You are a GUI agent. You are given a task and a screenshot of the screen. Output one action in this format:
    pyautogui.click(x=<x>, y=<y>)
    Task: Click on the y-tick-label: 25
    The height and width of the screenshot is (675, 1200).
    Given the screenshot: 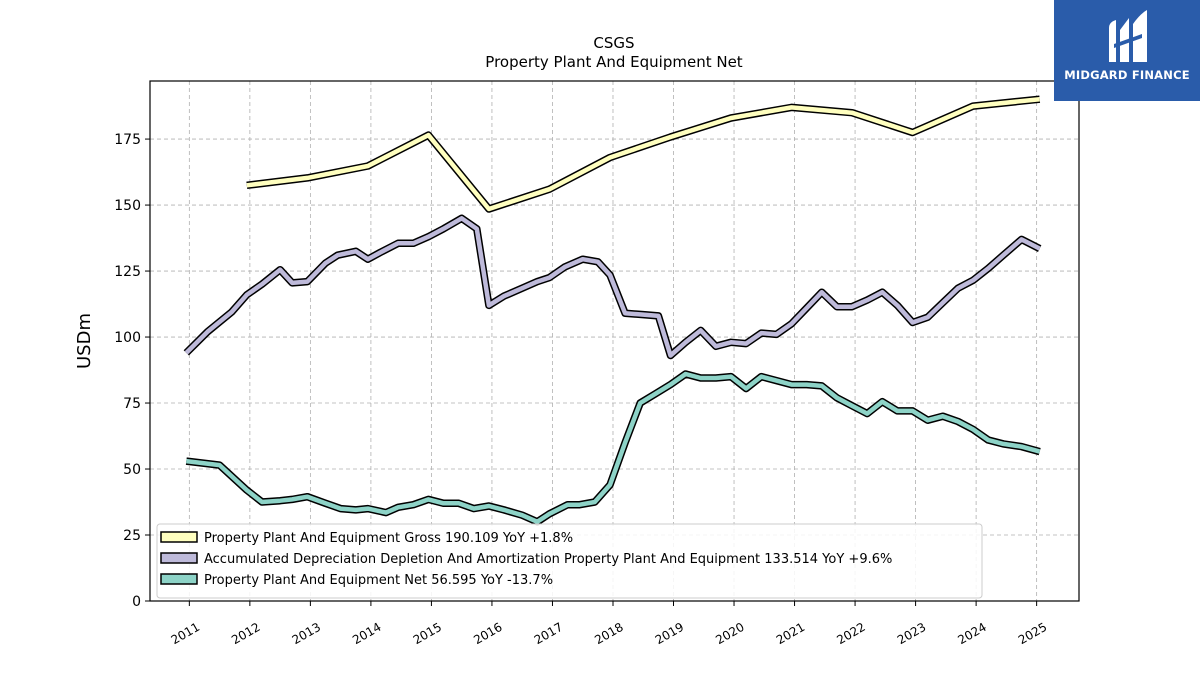 What is the action you would take?
    pyautogui.click(x=132, y=536)
    